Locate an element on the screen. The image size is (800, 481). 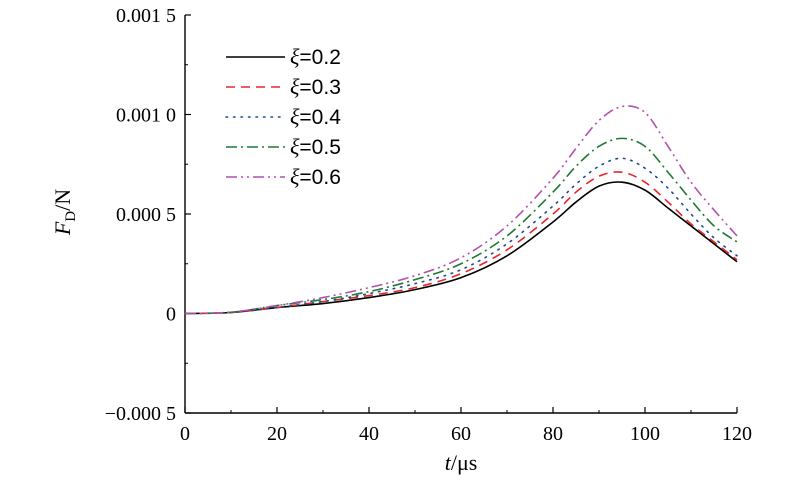
legend-entry: ξ=0.4 is located at coordinates (315, 116).